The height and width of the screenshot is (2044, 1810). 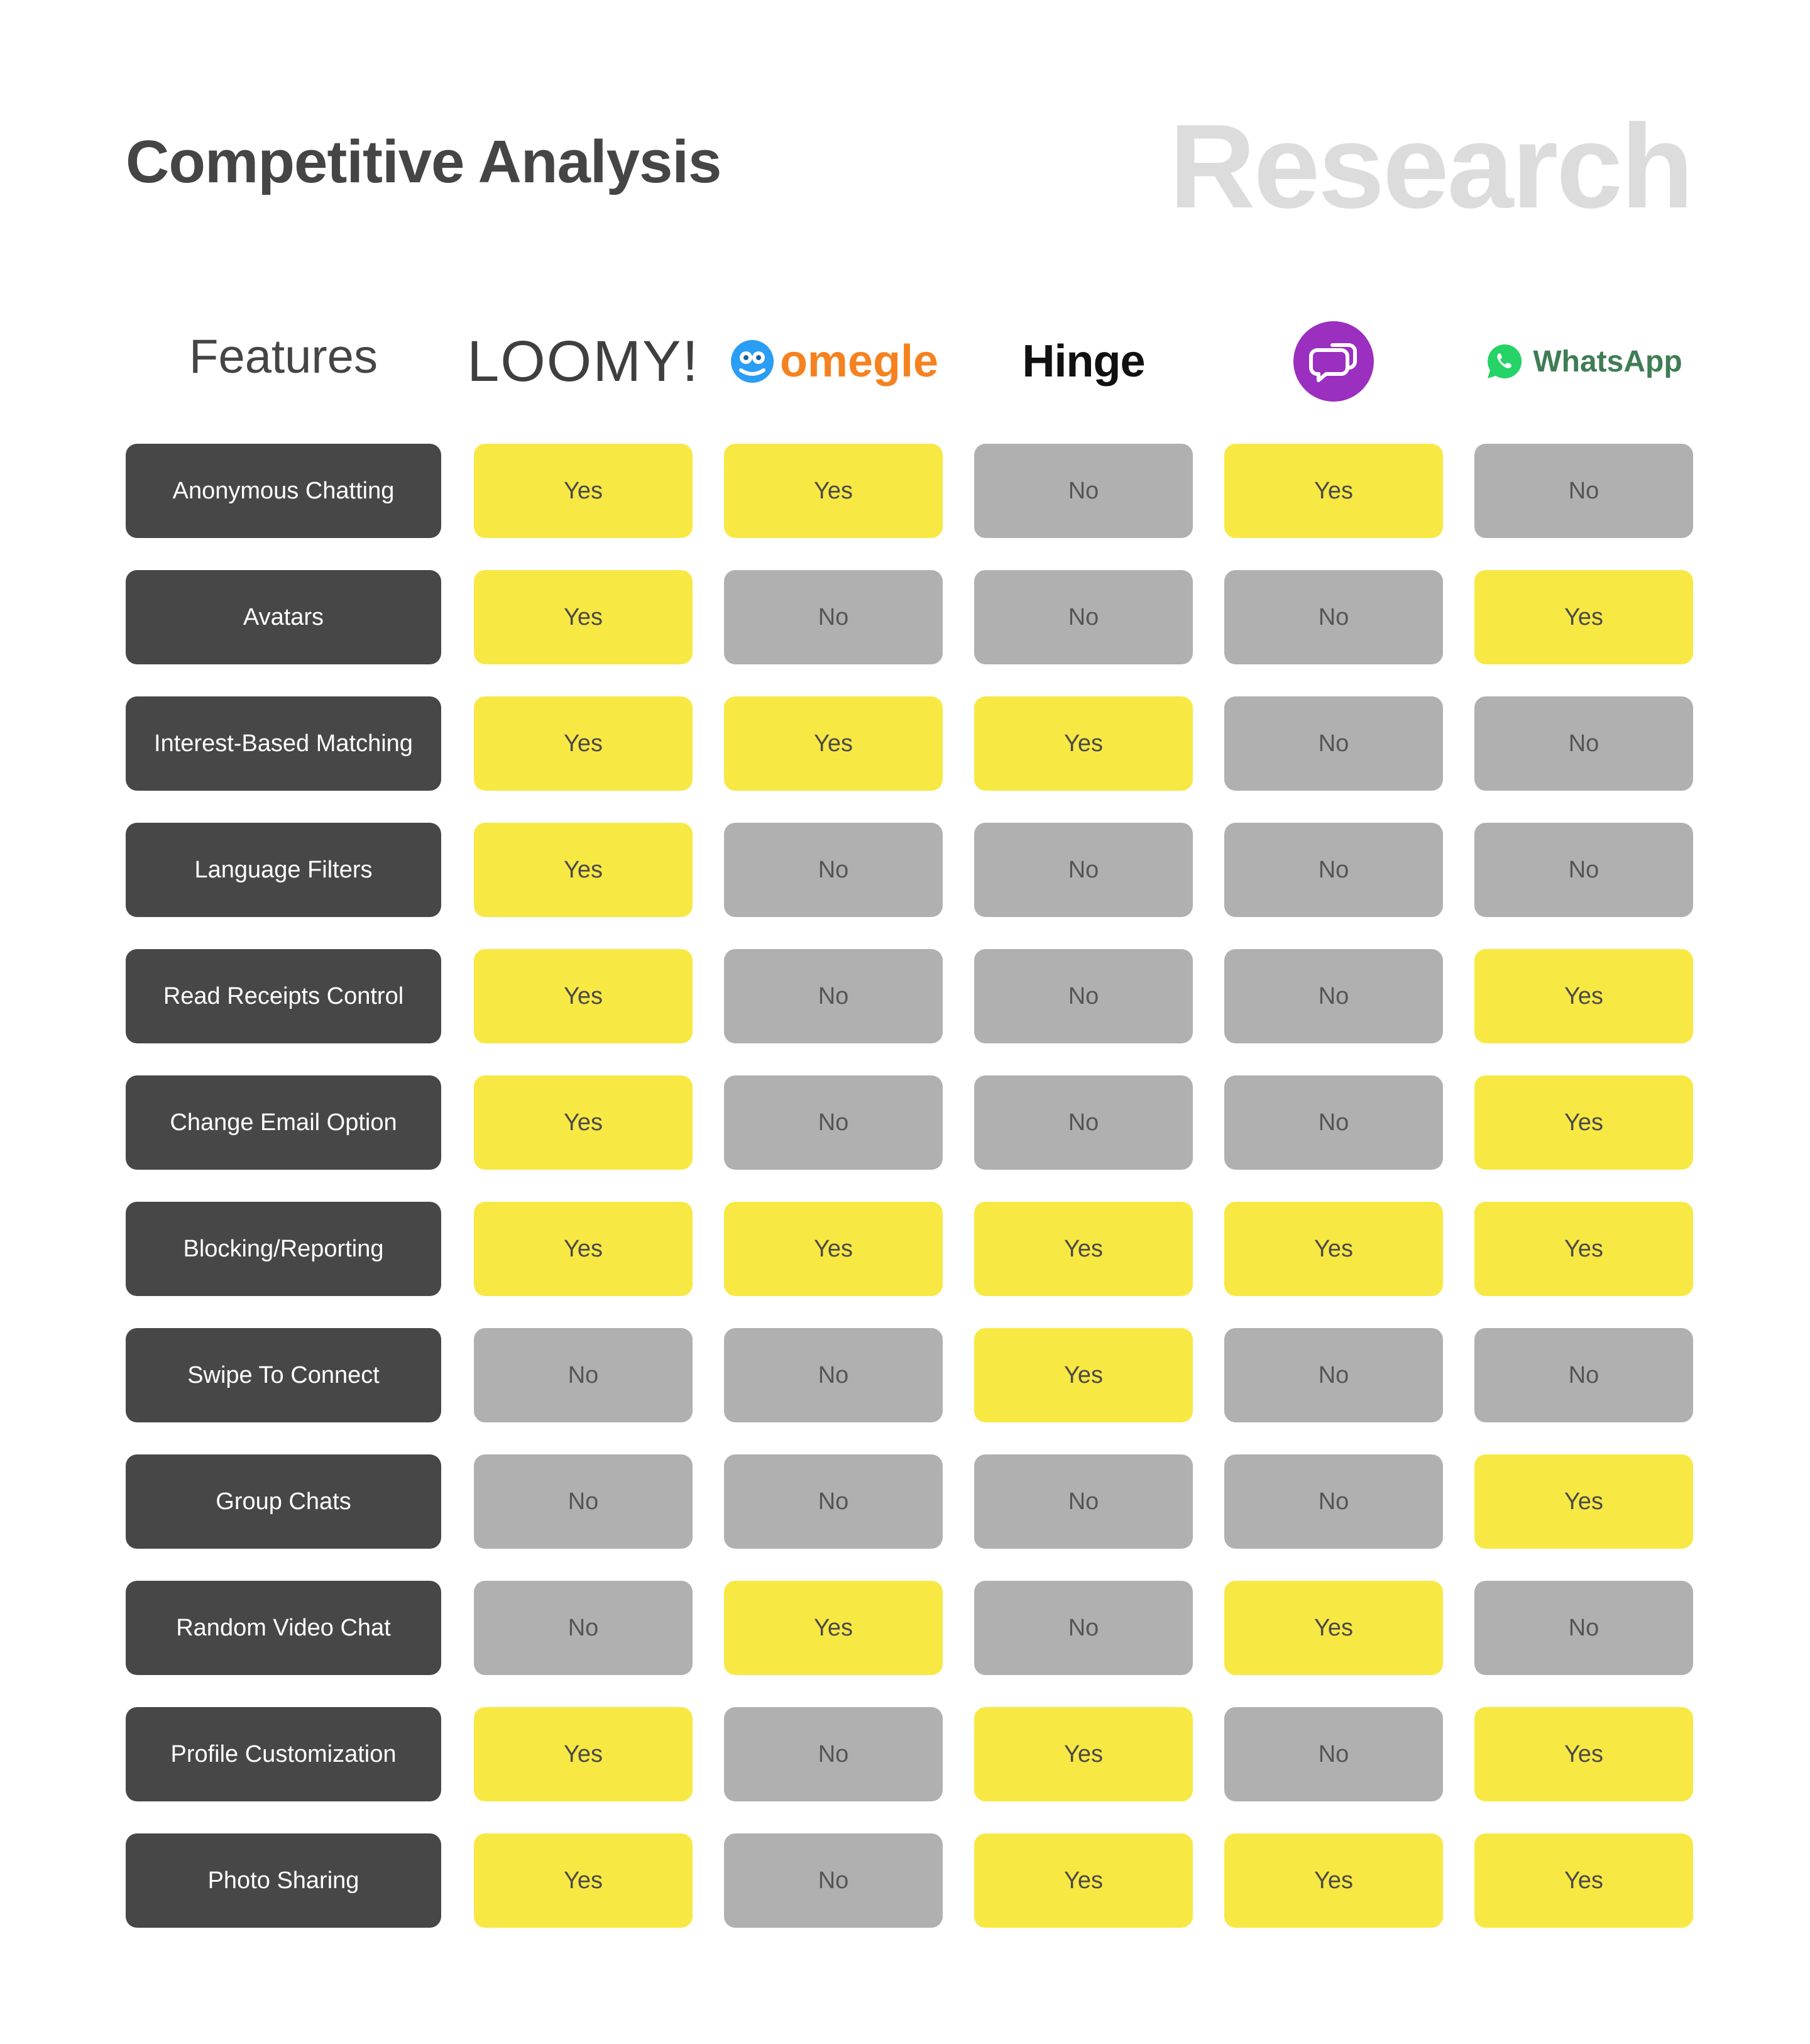 What do you see at coordinates (859, 362) in the screenshot?
I see `omegle-logo-text: omegle` at bounding box center [859, 362].